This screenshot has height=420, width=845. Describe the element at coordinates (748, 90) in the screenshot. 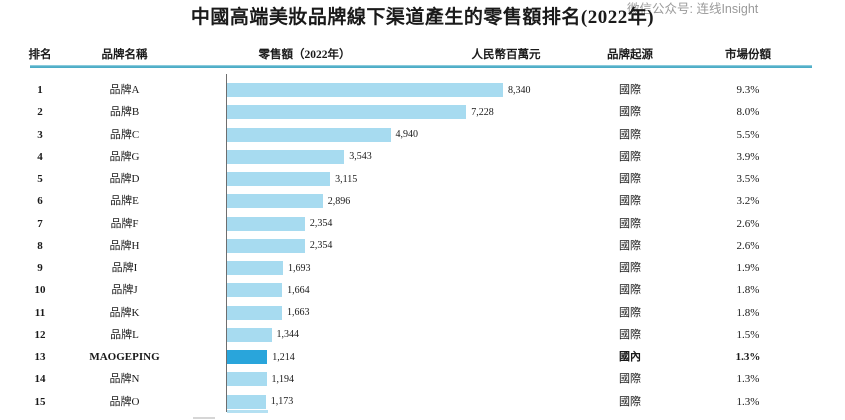

I see `market-share-cell: 9.3%` at that location.